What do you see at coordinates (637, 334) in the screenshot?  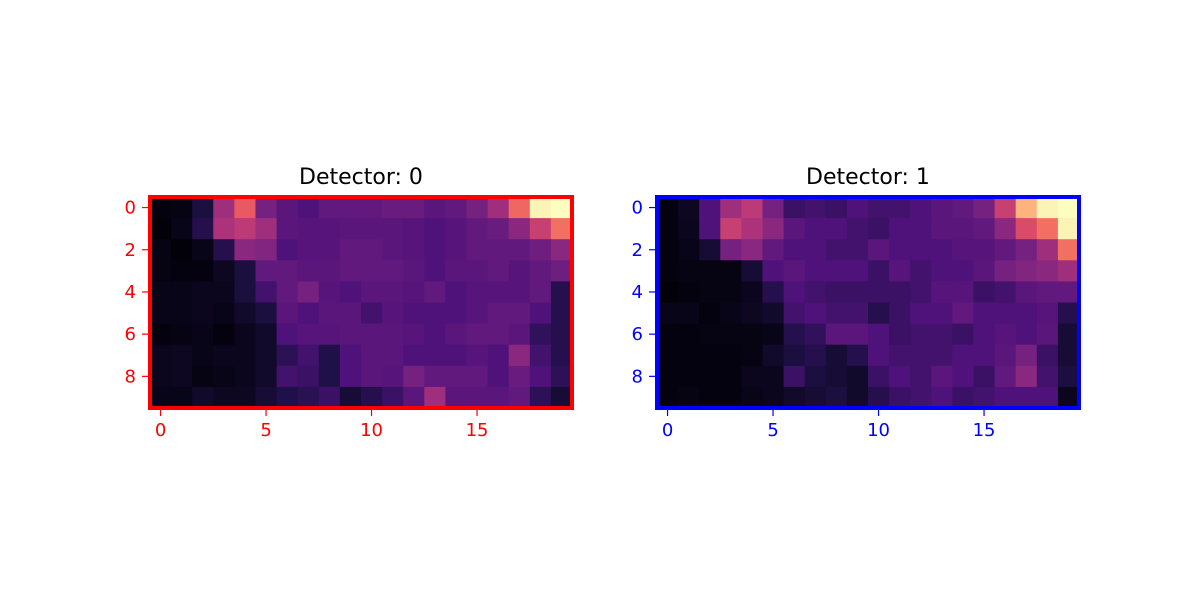 I see `y-tick-label: 6` at bounding box center [637, 334].